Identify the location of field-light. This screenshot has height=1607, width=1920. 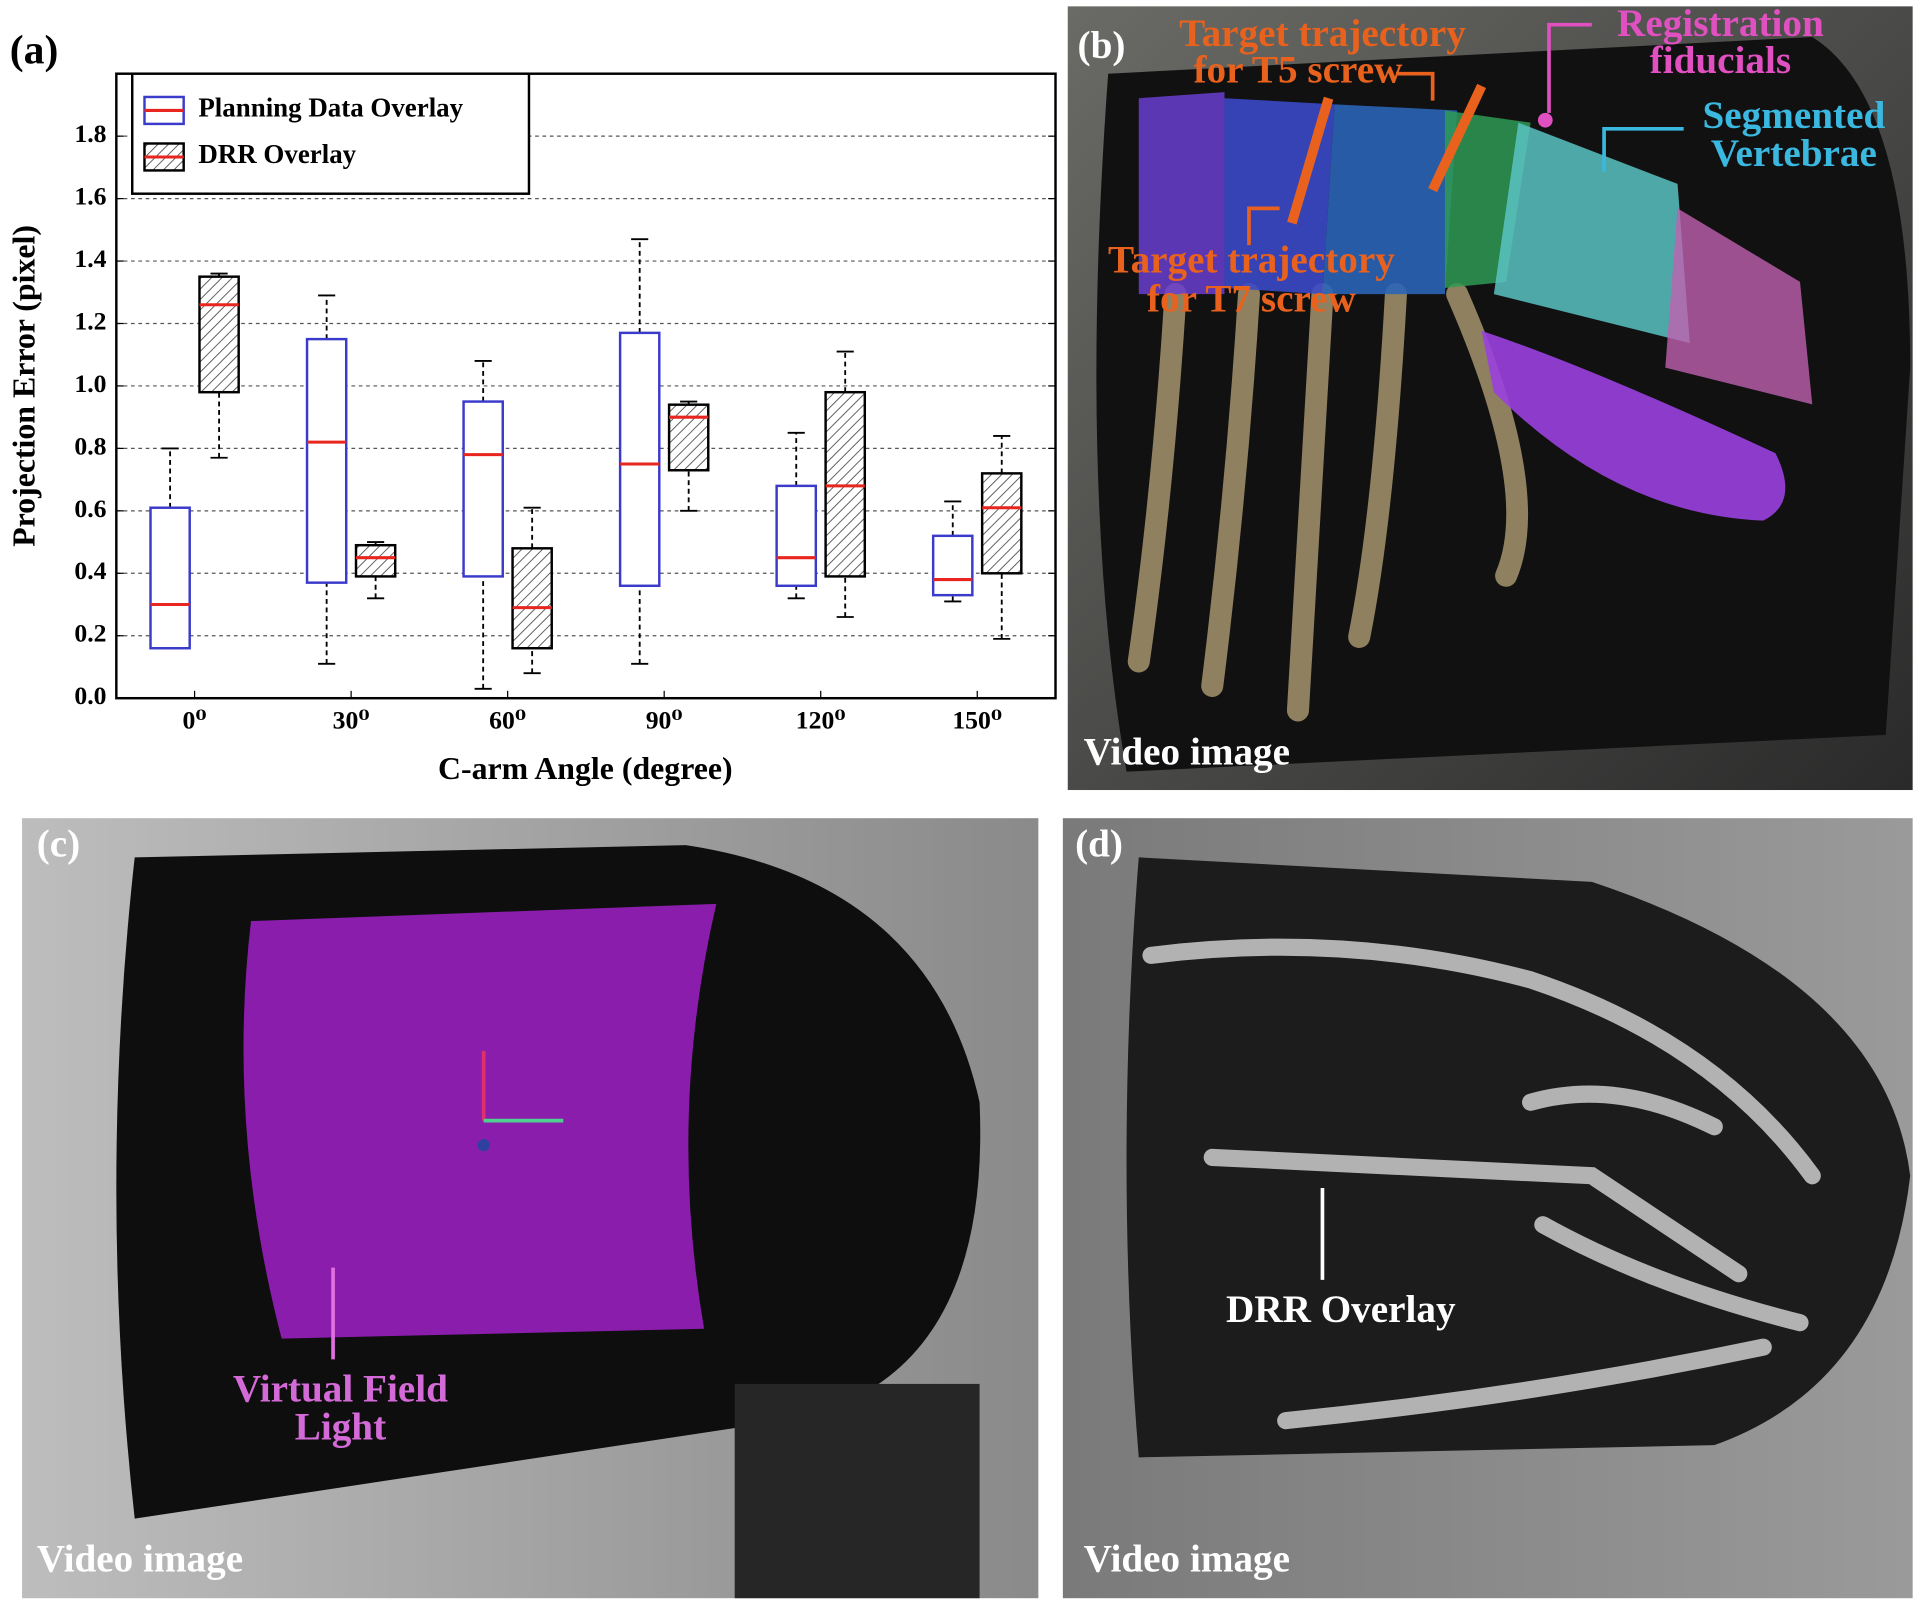
(480, 1121).